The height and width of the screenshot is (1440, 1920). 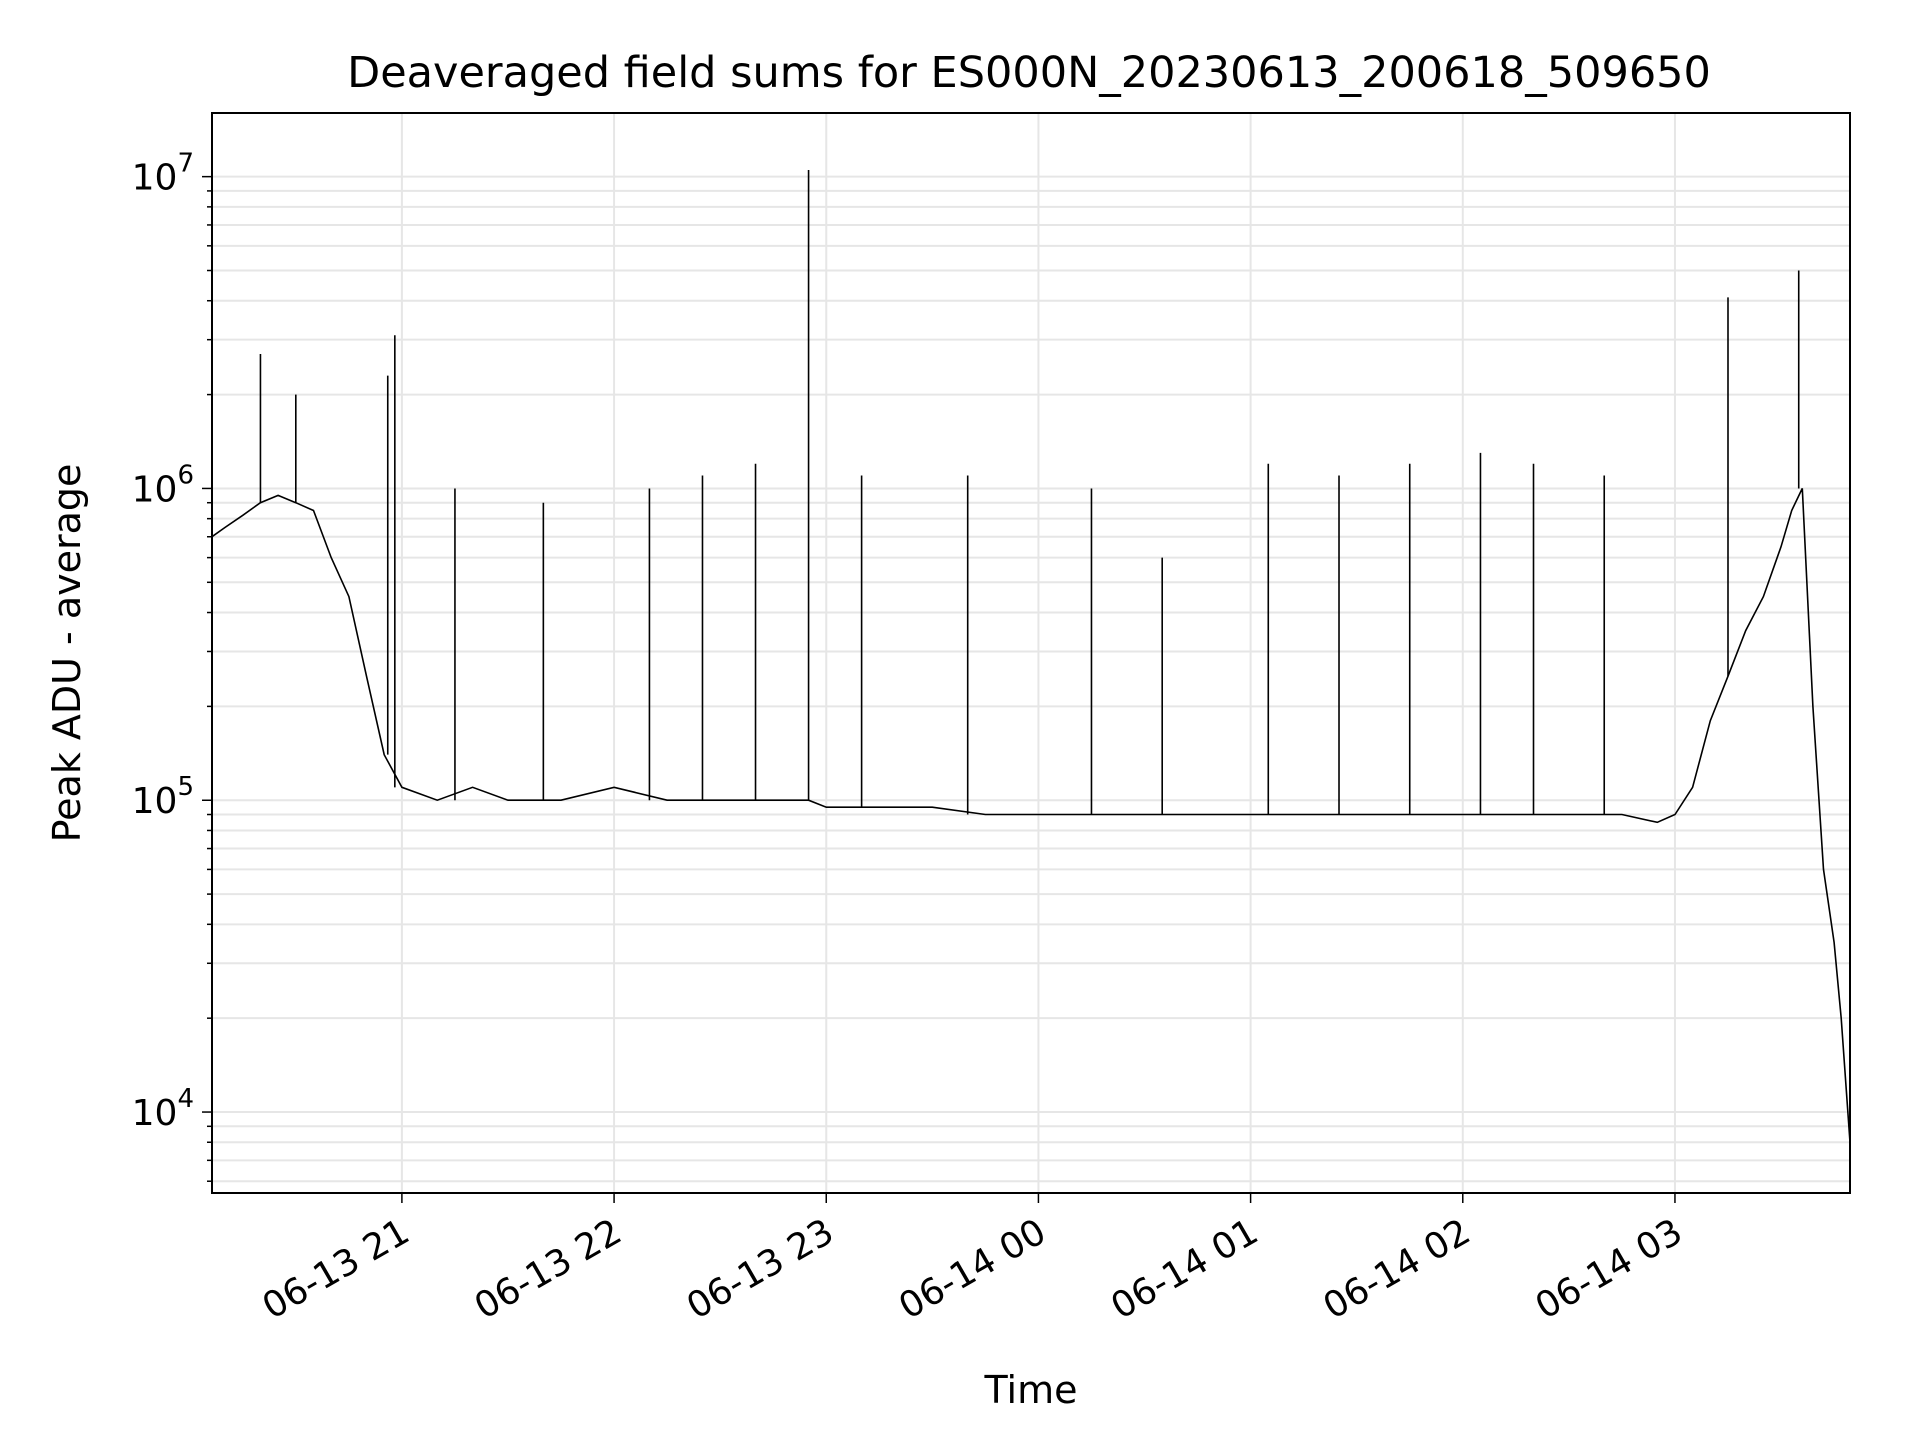 I want to click on y-tick-label: 10⁷, so click(x=163, y=174).